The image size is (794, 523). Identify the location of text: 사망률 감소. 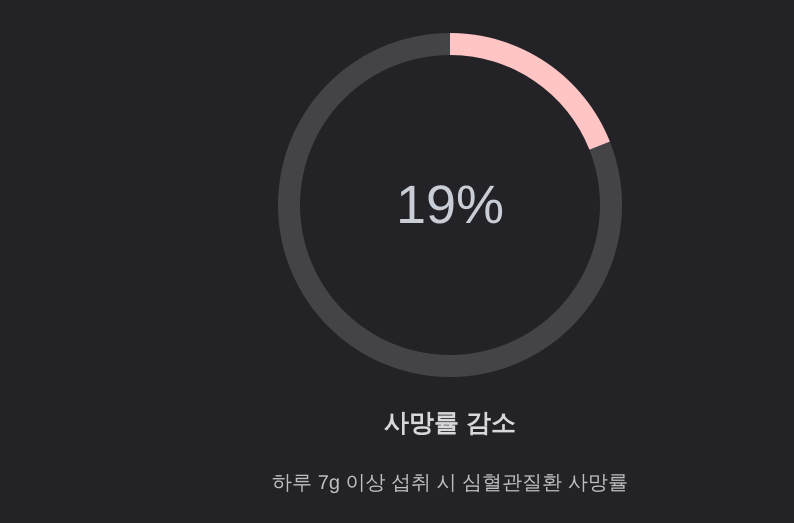
(450, 423).